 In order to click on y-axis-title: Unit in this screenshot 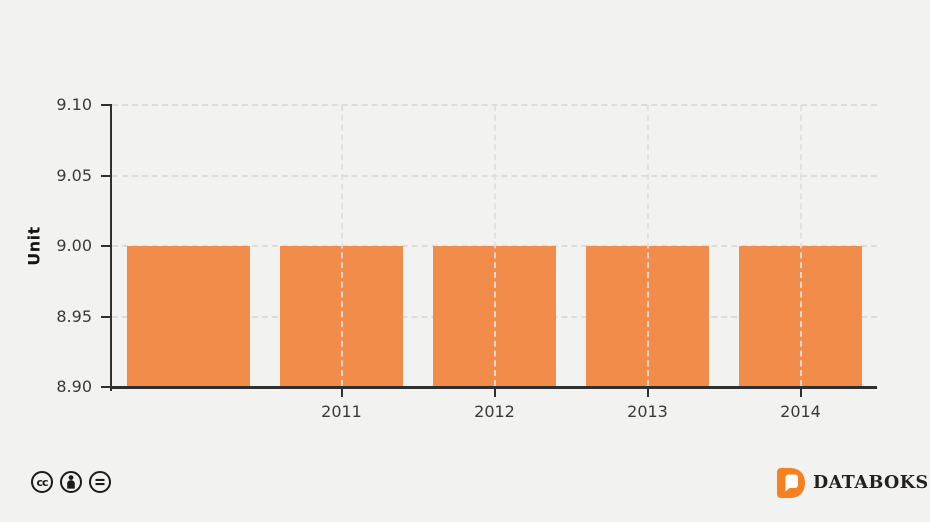, I will do `click(34, 246)`.